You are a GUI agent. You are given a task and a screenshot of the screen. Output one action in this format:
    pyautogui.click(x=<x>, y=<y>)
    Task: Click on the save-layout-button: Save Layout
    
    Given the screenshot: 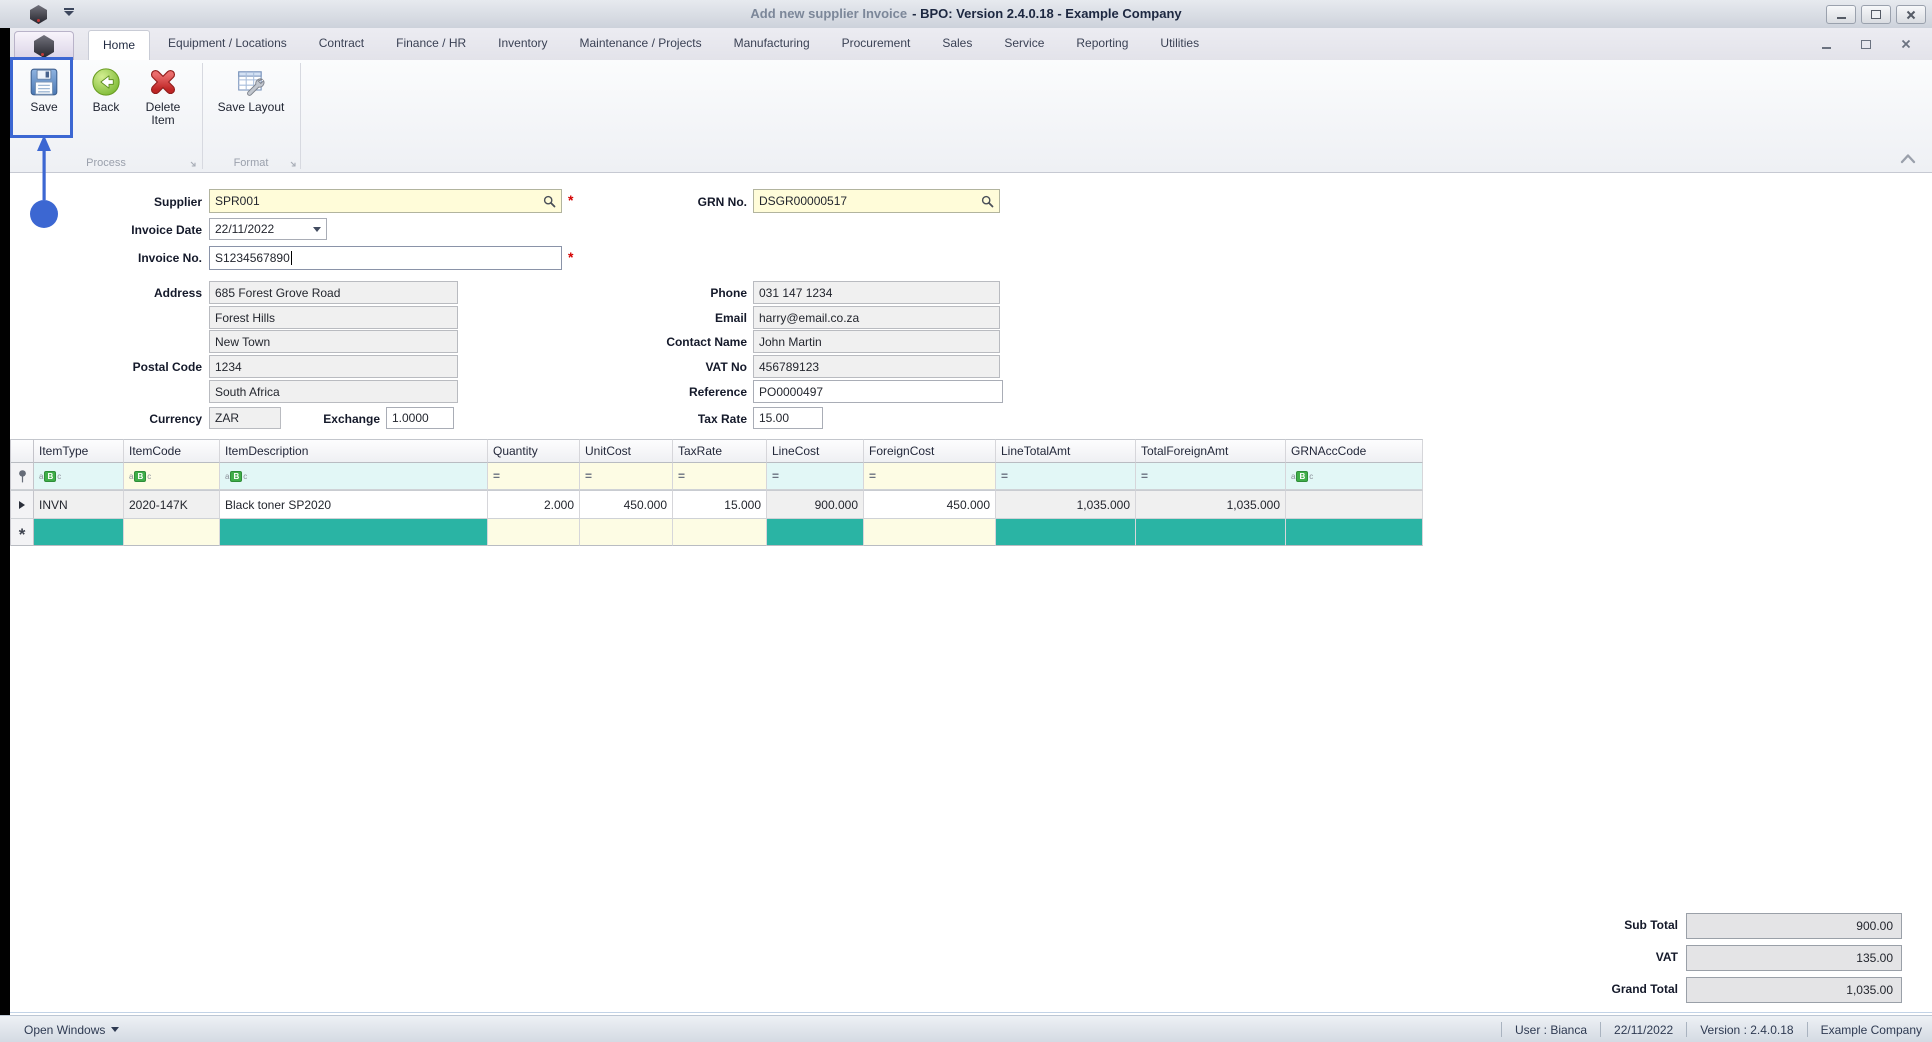 What is the action you would take?
    pyautogui.click(x=251, y=90)
    